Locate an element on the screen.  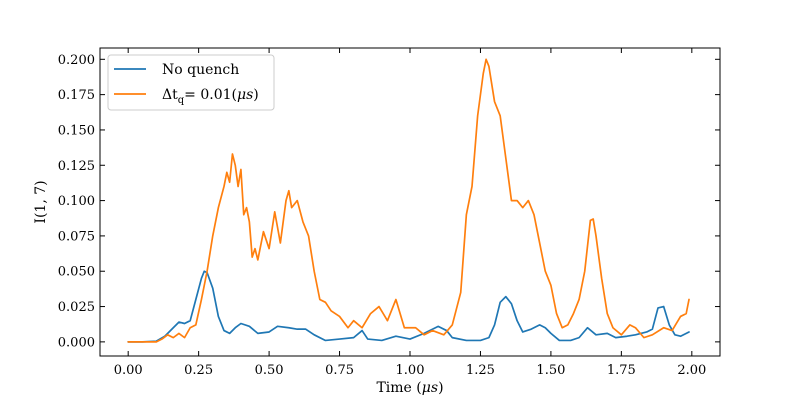
y-tick-label: 0.025 is located at coordinates (76, 307).